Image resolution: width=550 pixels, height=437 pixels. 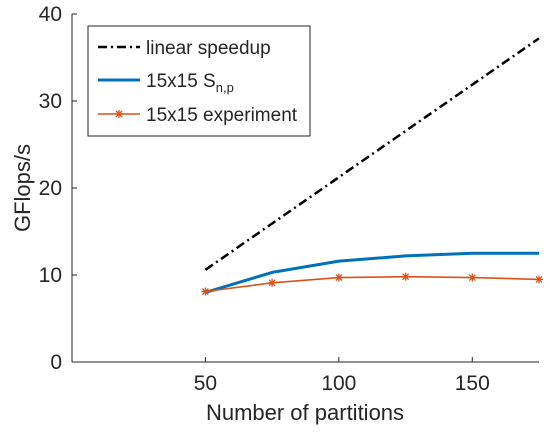 What do you see at coordinates (472, 383) in the screenshot?
I see `x-tick-label-150: 150` at bounding box center [472, 383].